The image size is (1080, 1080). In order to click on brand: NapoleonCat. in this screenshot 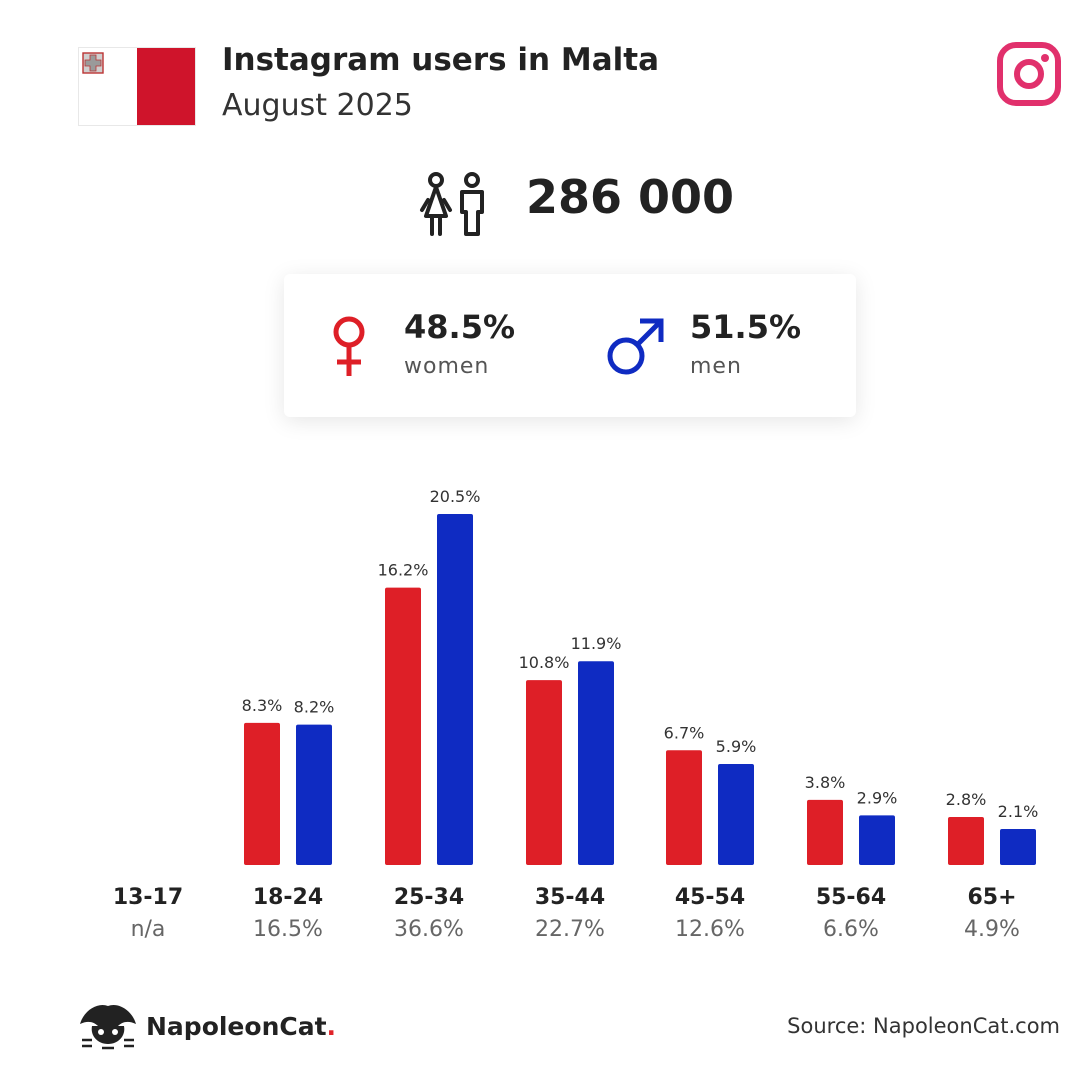, I will do `click(207, 1026)`.